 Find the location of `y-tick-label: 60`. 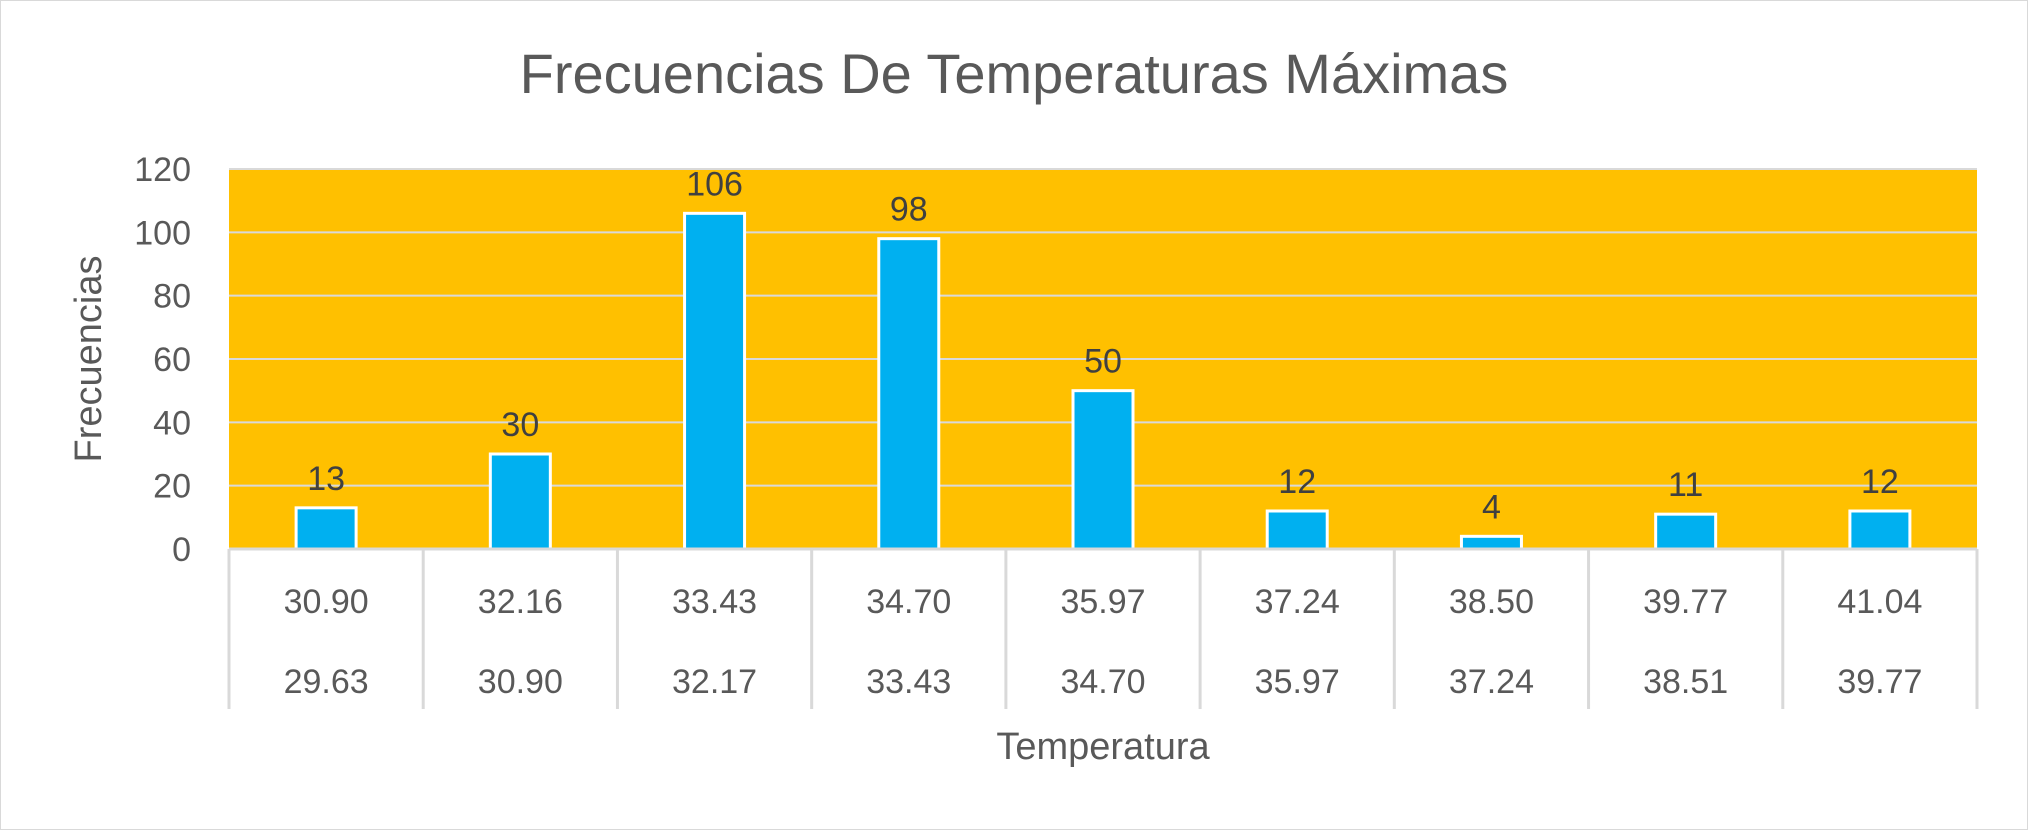

y-tick-label: 60 is located at coordinates (172, 360).